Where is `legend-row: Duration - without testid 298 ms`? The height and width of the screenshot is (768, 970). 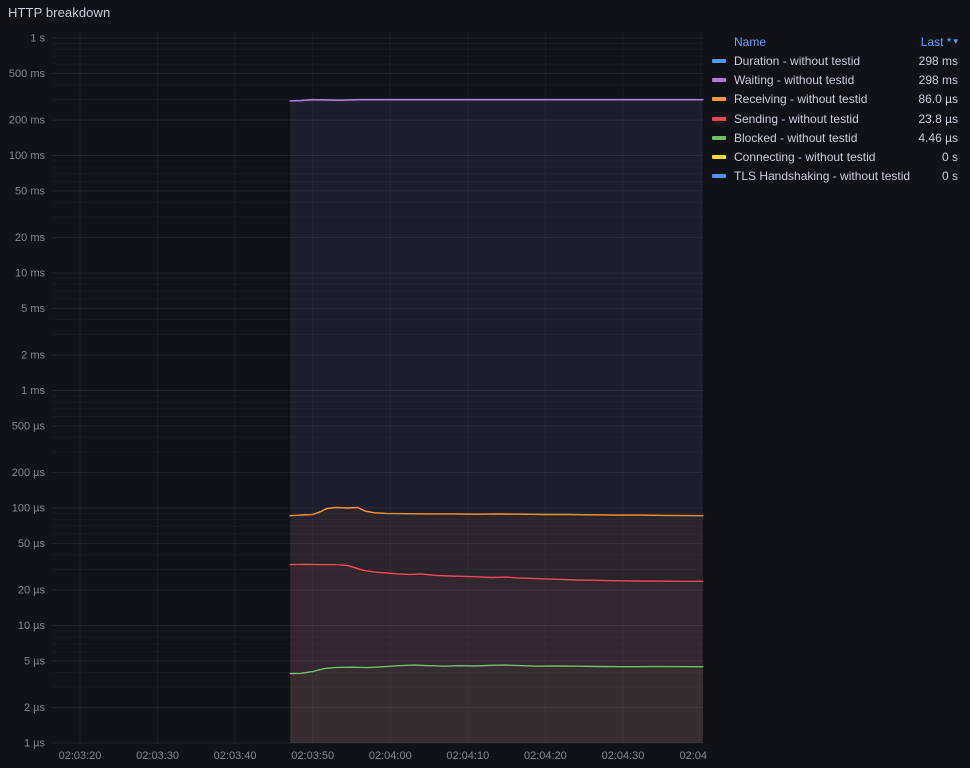 legend-row: Duration - without testid 298 ms is located at coordinates (835, 60).